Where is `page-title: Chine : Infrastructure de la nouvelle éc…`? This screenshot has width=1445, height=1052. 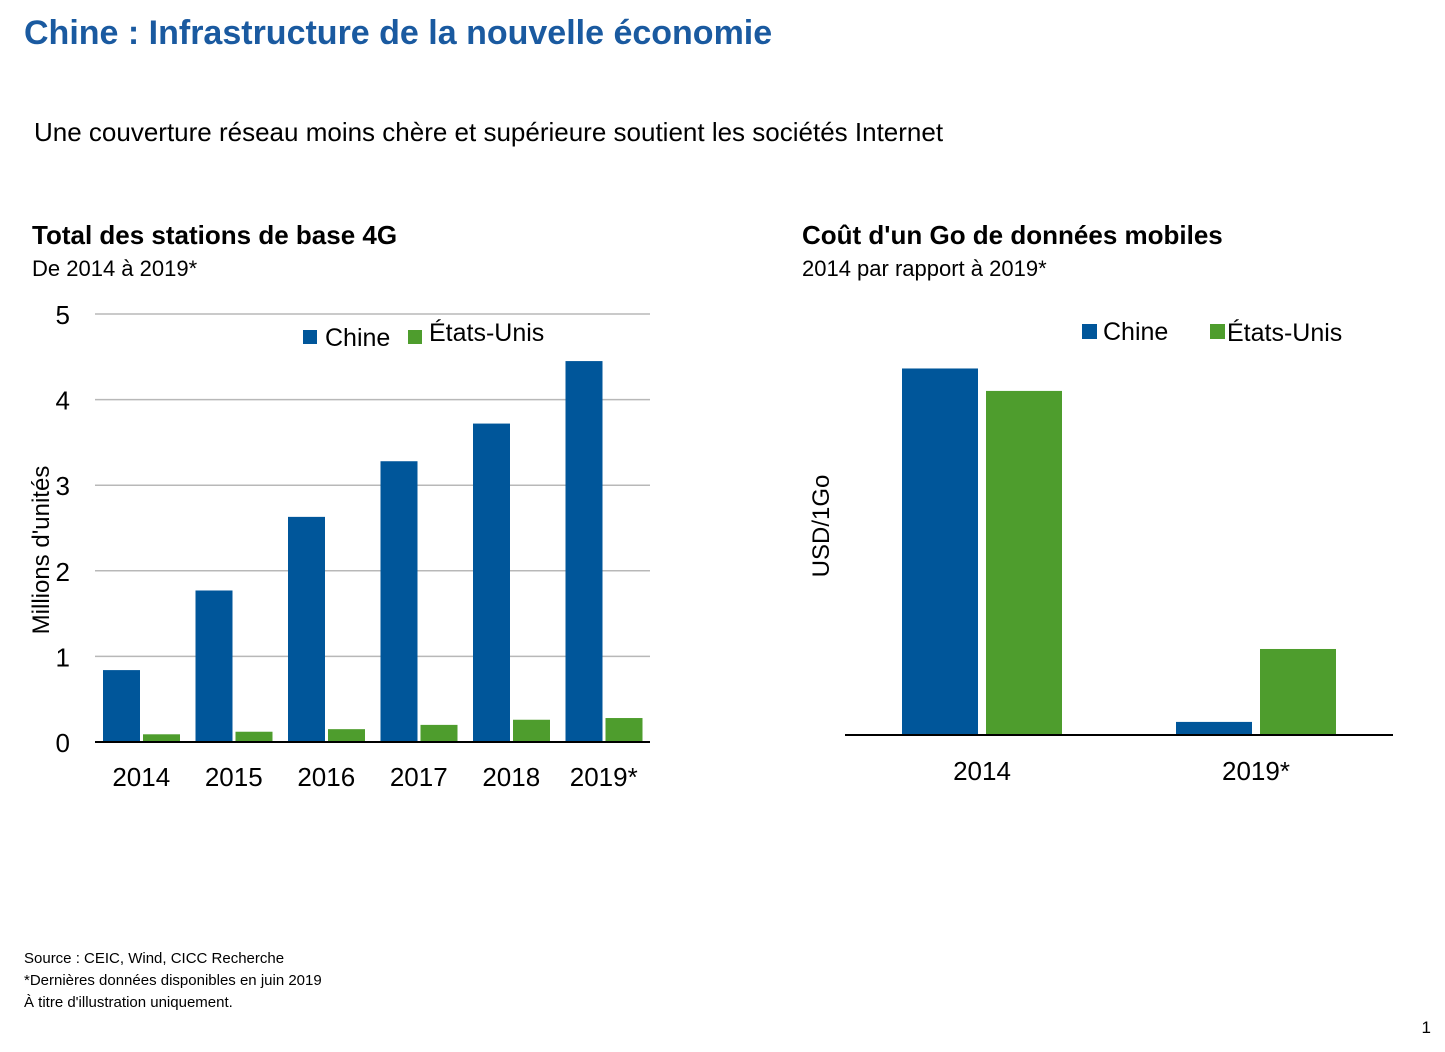
page-title: Chine : Infrastructure de la nouvelle éc… is located at coordinates (398, 33).